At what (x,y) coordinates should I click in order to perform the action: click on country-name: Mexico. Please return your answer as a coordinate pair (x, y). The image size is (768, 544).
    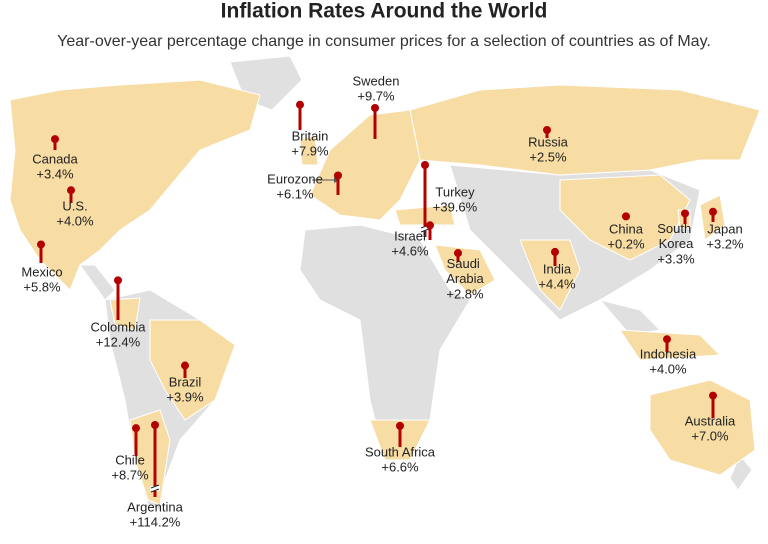
    Looking at the image, I should click on (41, 271).